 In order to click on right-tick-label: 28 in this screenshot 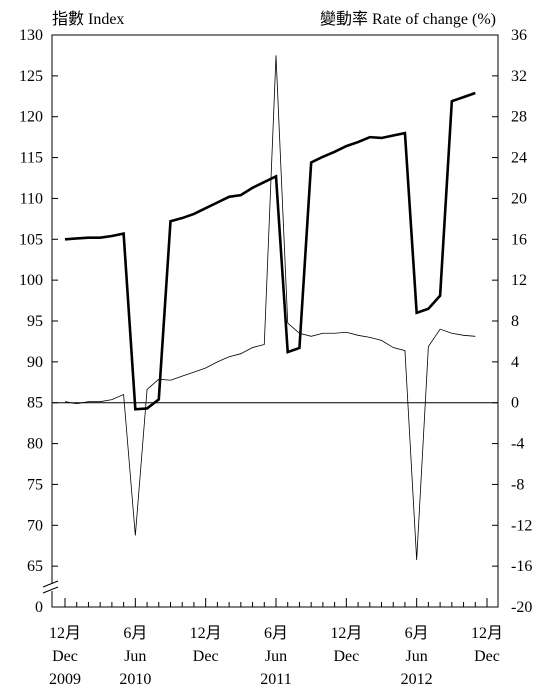, I will do `click(519, 117)`.